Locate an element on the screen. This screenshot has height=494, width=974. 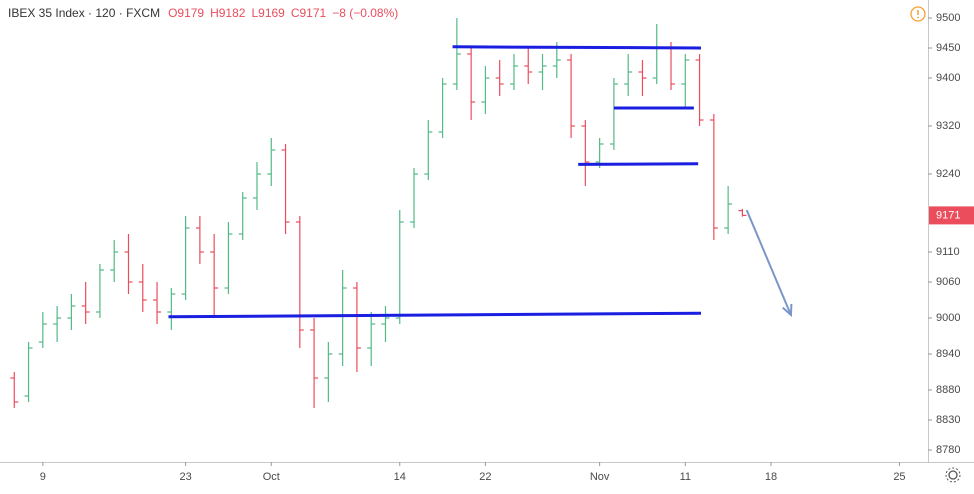
y-tick-label: 9000 is located at coordinates (948, 318).